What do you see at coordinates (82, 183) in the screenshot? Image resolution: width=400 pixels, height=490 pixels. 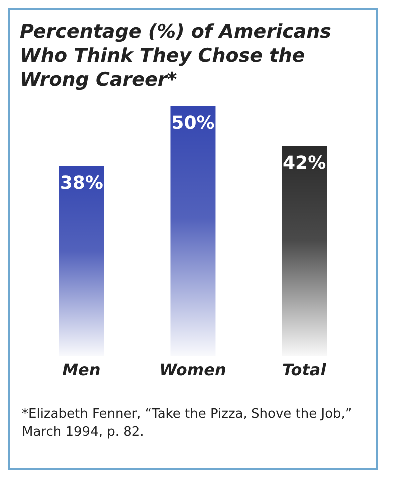 I see `data-label: 38%` at bounding box center [82, 183].